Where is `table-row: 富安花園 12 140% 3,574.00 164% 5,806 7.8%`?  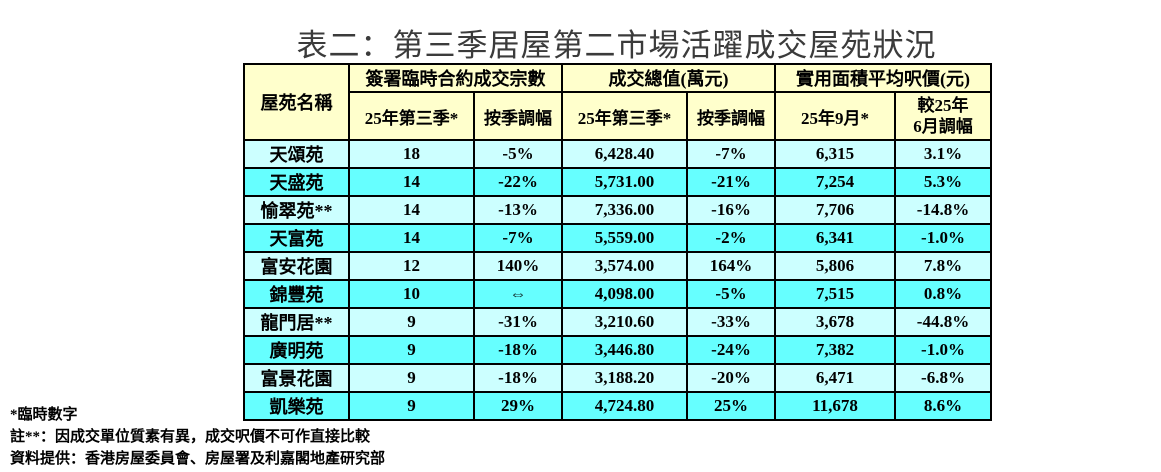
table-row: 富安花園 12 140% 3,574.00 164% 5,806 7.8% is located at coordinates (617, 266).